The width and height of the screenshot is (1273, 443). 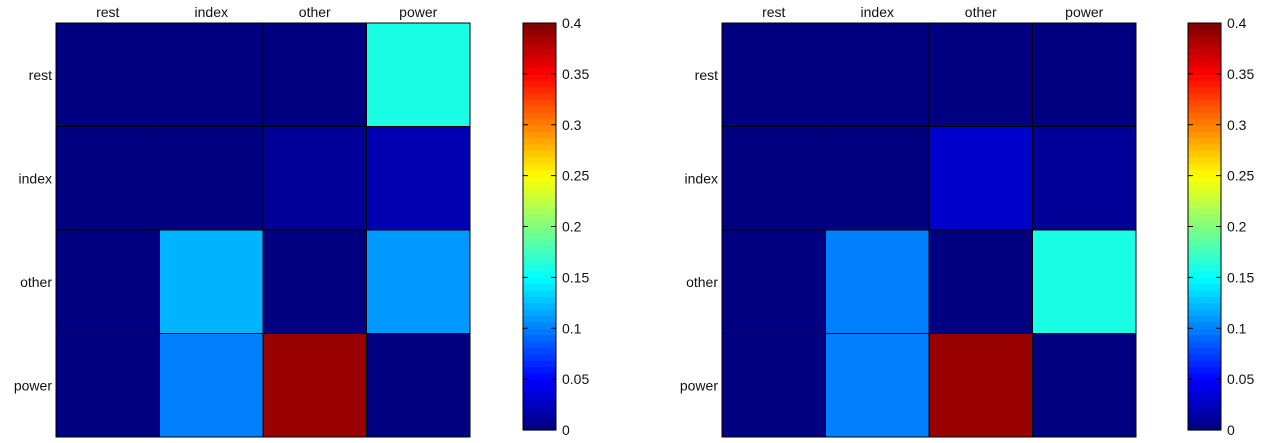 I want to click on x-tick-label: index, so click(x=877, y=12).